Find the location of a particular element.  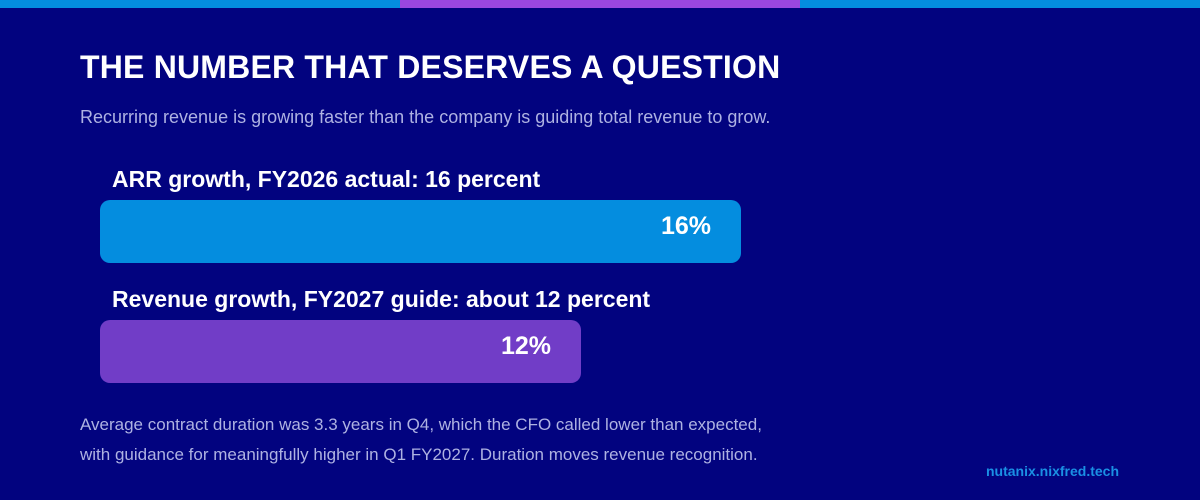

bar-2: 12% is located at coordinates (340, 351).